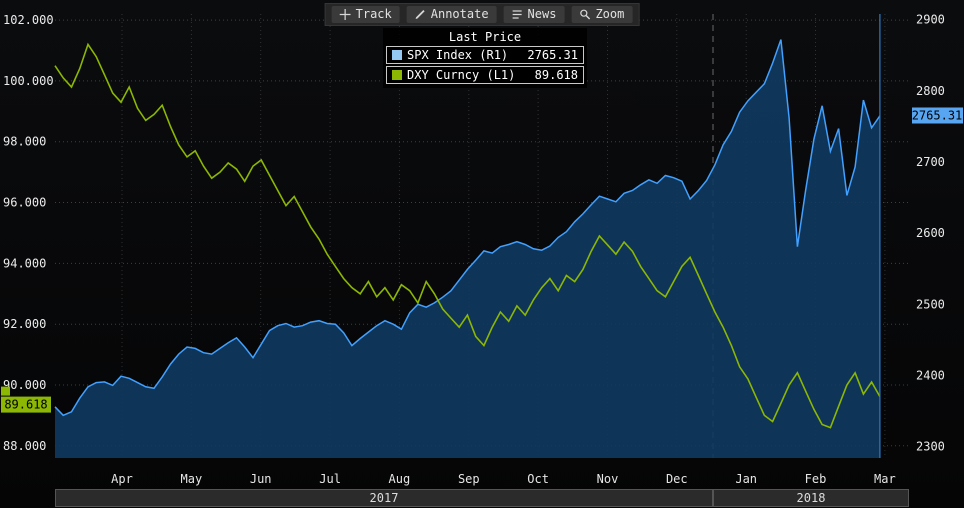 The image size is (964, 508). I want to click on legend-row-spx: SPX Index (R1) 2765.31, so click(485, 55).